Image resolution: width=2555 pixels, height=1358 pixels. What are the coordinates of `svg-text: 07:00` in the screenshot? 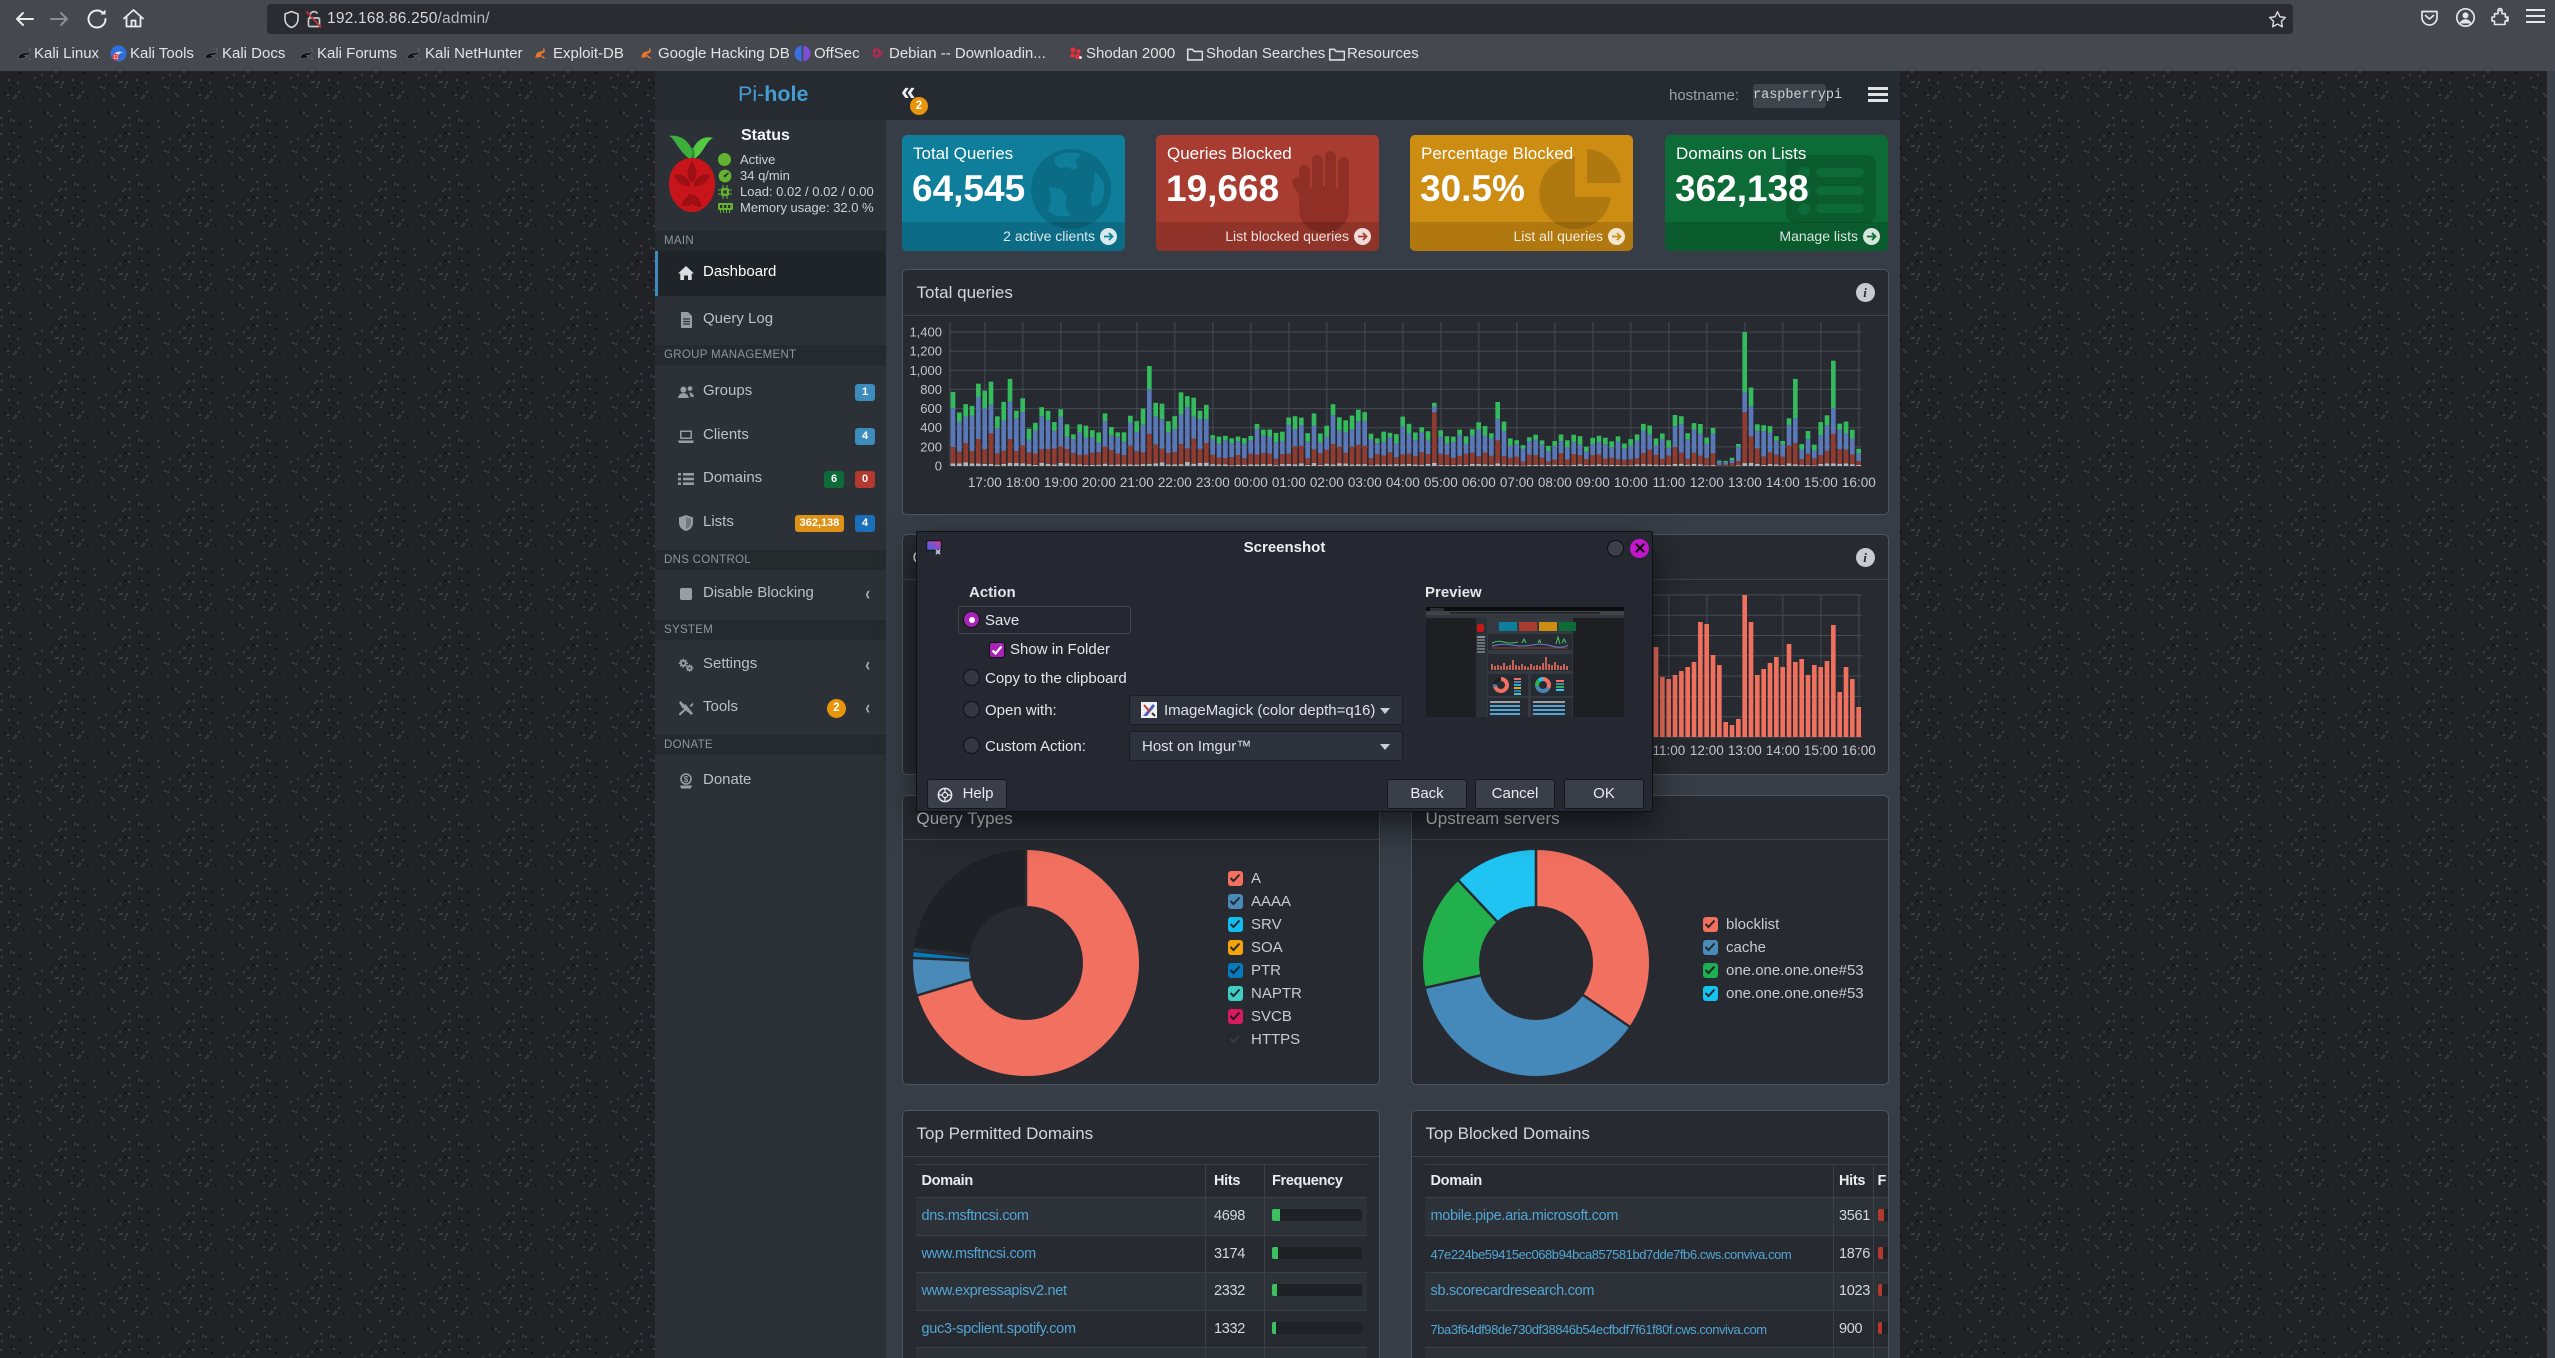 It's located at (1517, 482).